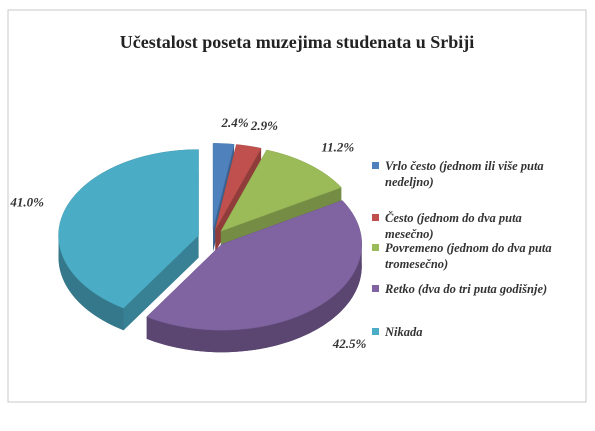  What do you see at coordinates (453, 226) in the screenshot?
I see `legend-label: Često (jednom do dva puta mesečno)` at bounding box center [453, 226].